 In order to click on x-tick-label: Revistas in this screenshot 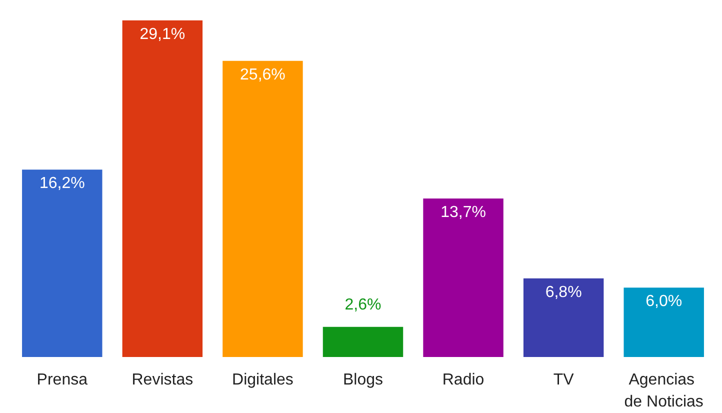, I will do `click(163, 380)`.